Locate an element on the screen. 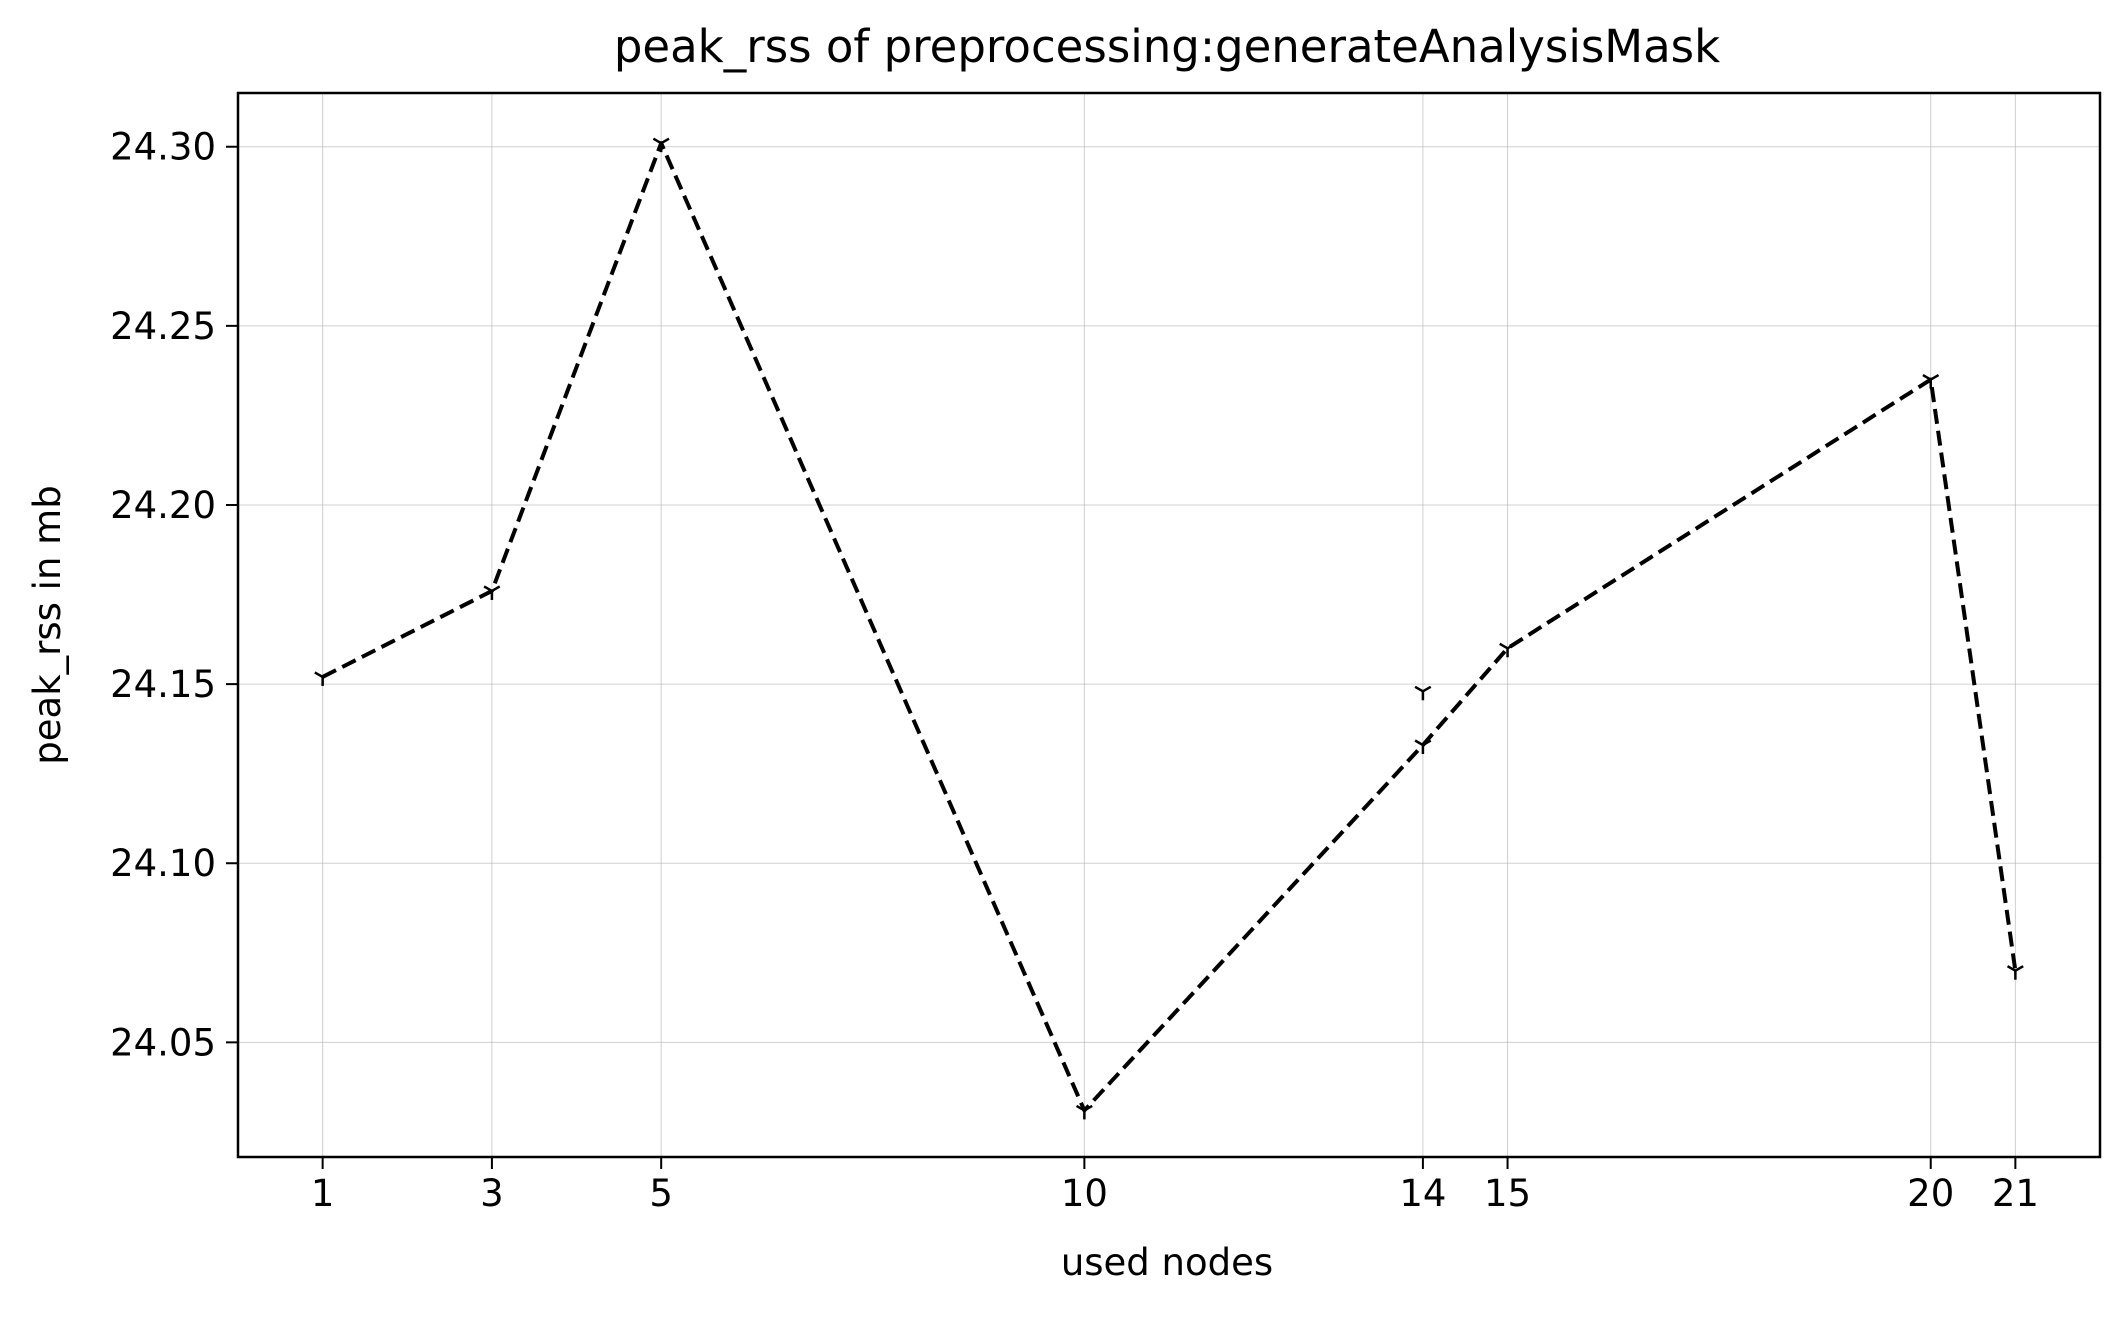  y-tick-label: 24.20 is located at coordinates (163, 505).